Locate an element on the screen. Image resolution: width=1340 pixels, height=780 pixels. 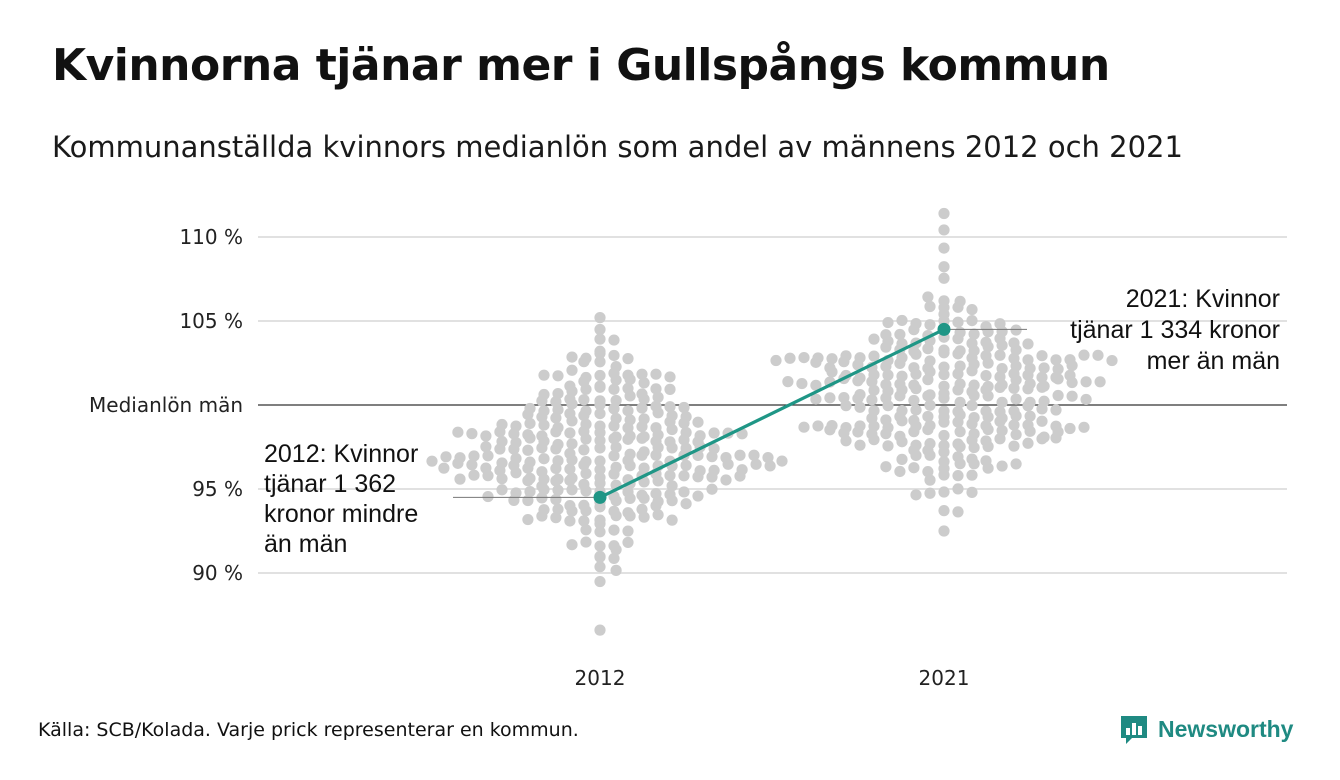
annotation-2021-line: 2021: Kvinnor is located at coordinates (1203, 299).